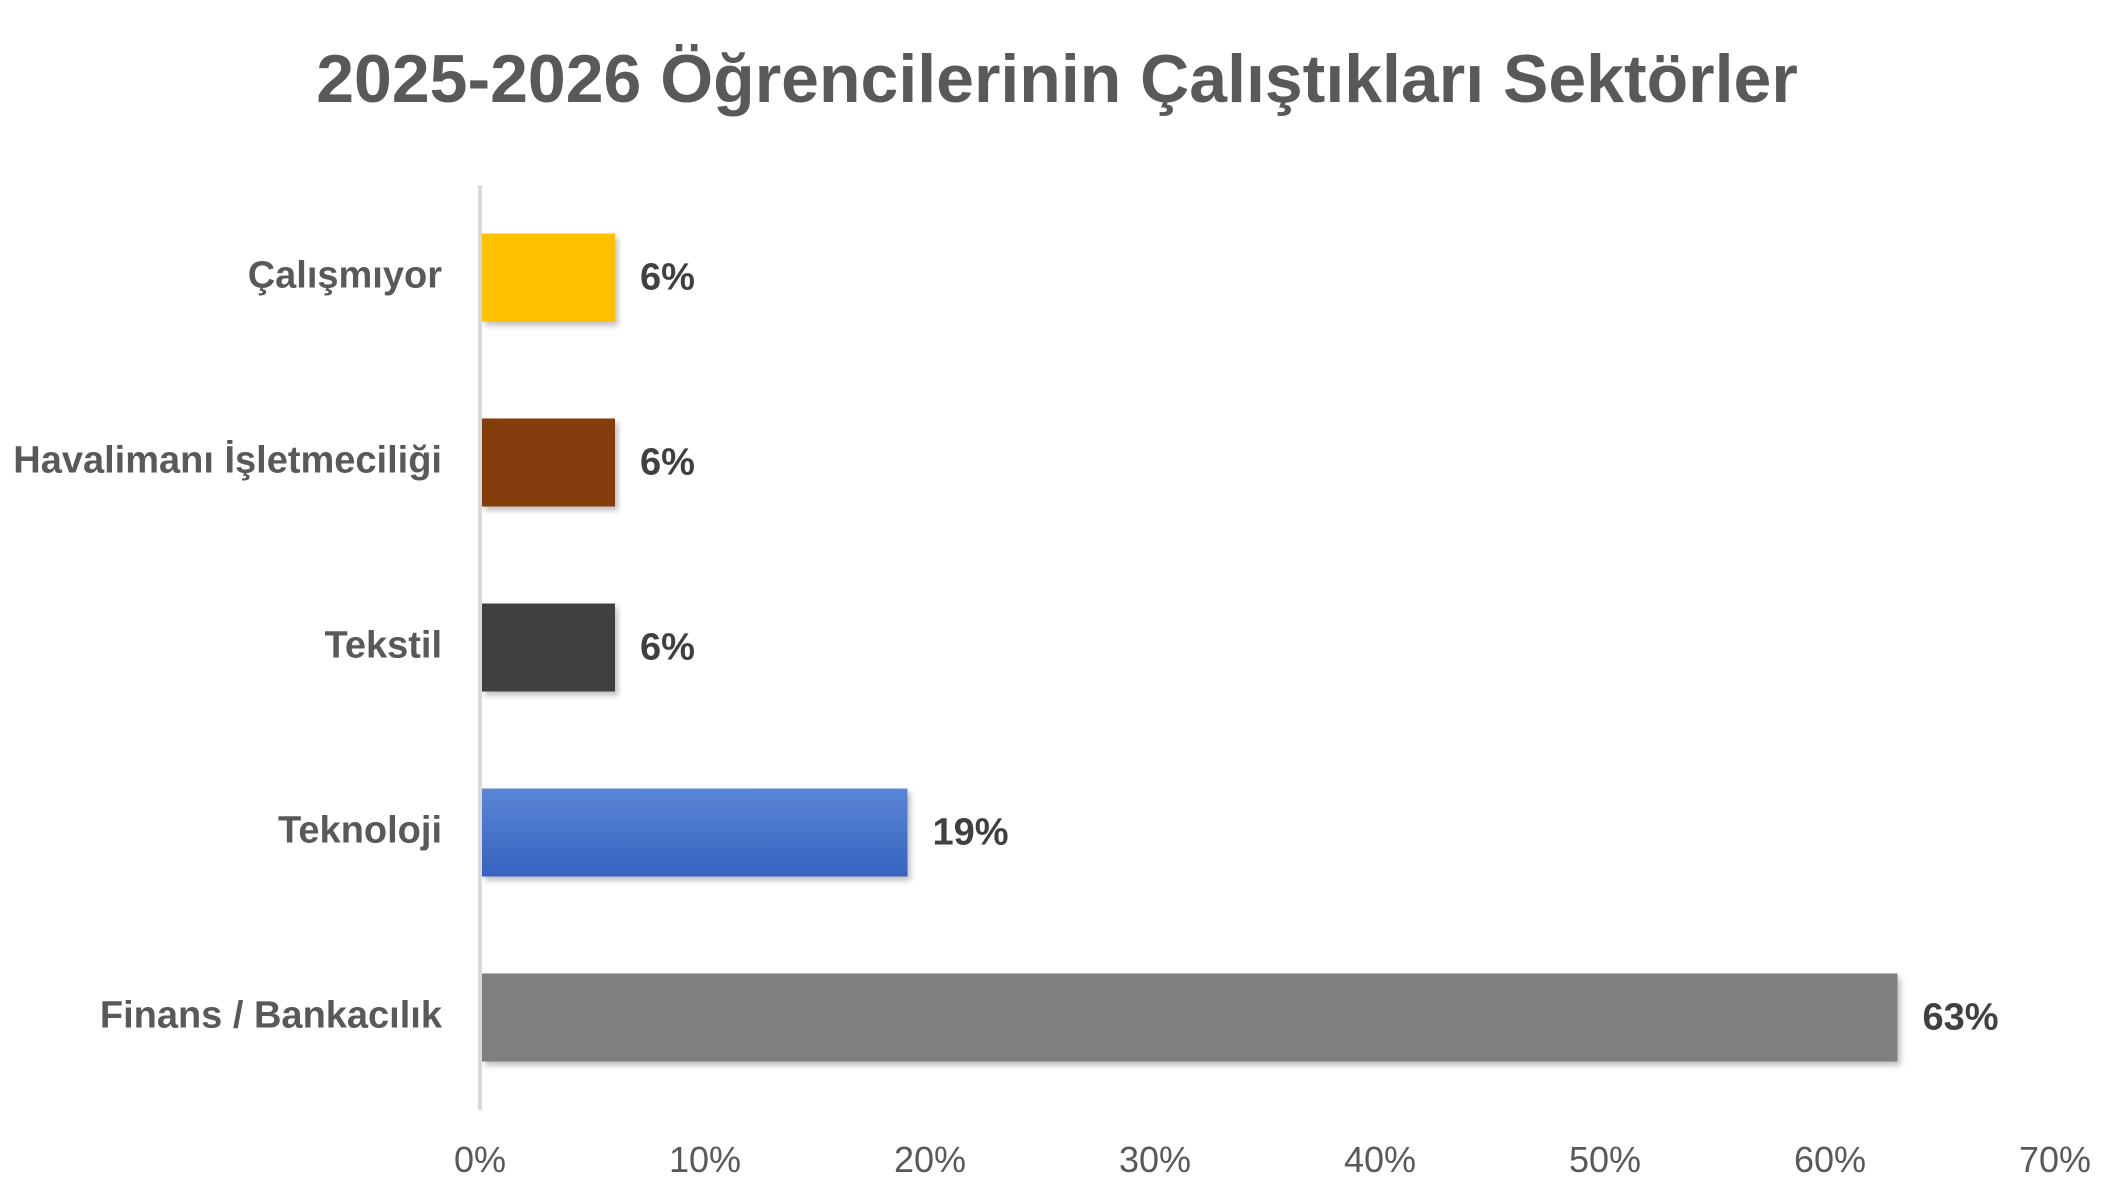 This screenshot has width=2114, height=1203. I want to click on x-tick-label: 60%, so click(1830, 1159).